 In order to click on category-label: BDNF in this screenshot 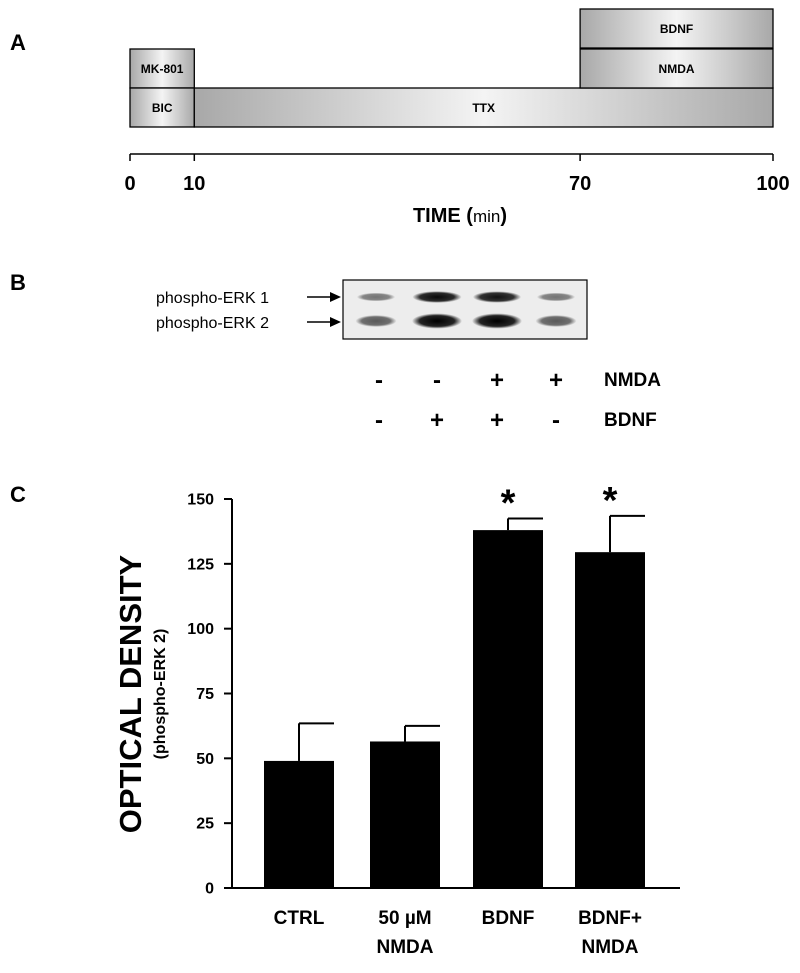, I will do `click(508, 918)`.